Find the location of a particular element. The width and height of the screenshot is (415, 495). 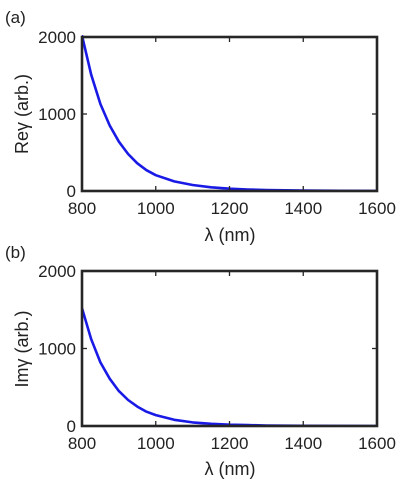

panel-label: (a) is located at coordinates (15, 17).